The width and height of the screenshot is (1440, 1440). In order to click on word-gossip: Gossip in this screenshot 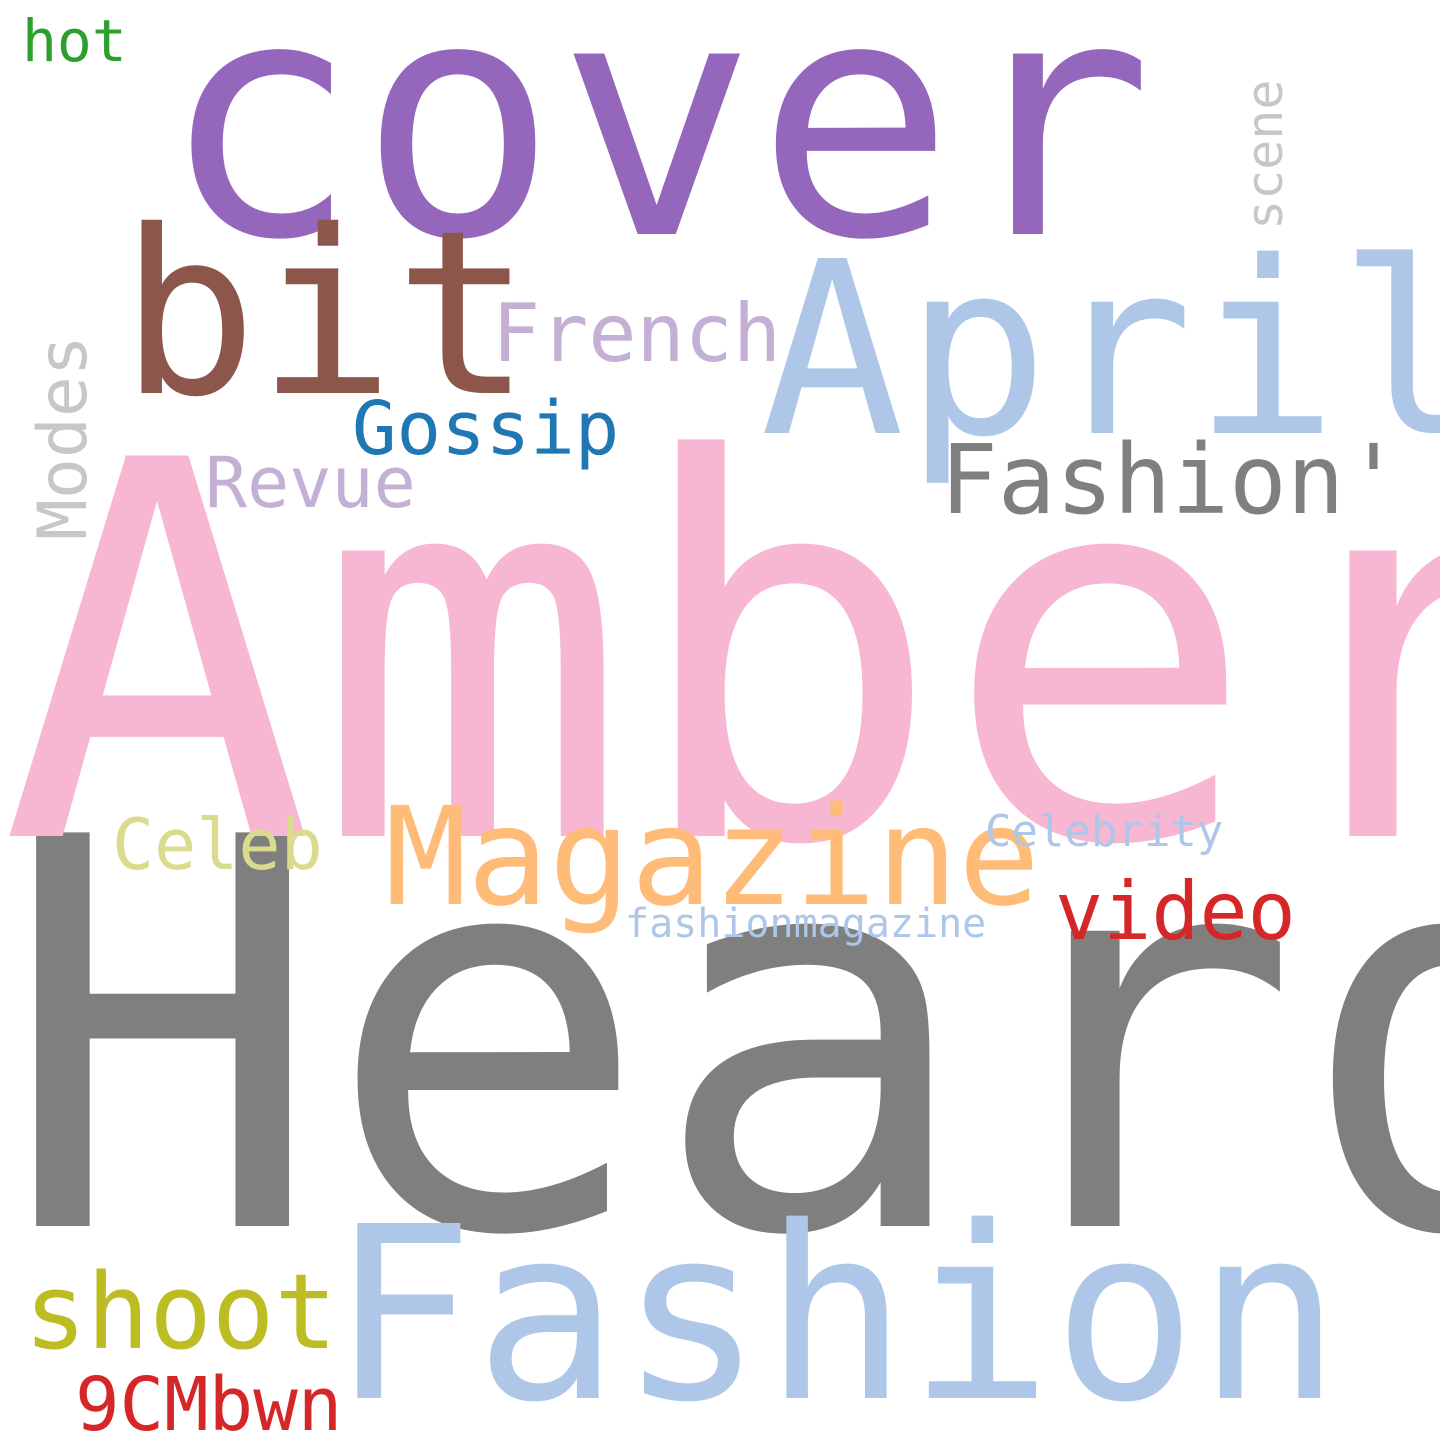, I will do `click(486, 429)`.